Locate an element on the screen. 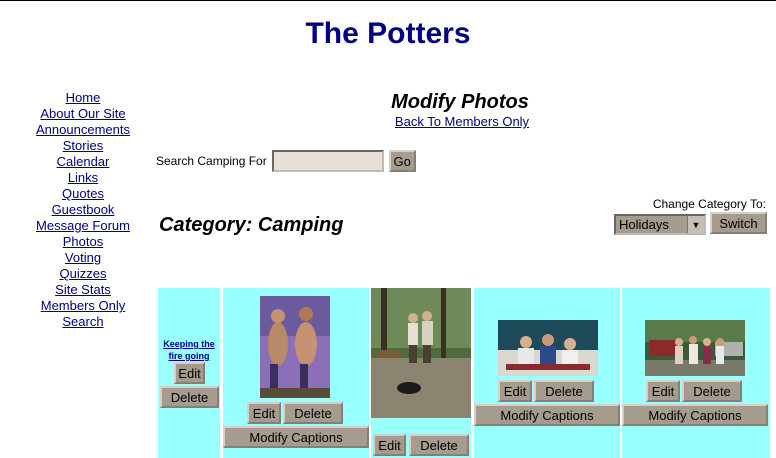 The width and height of the screenshot is (776, 458). category-select: Holidays ▼ is located at coordinates (660, 224).